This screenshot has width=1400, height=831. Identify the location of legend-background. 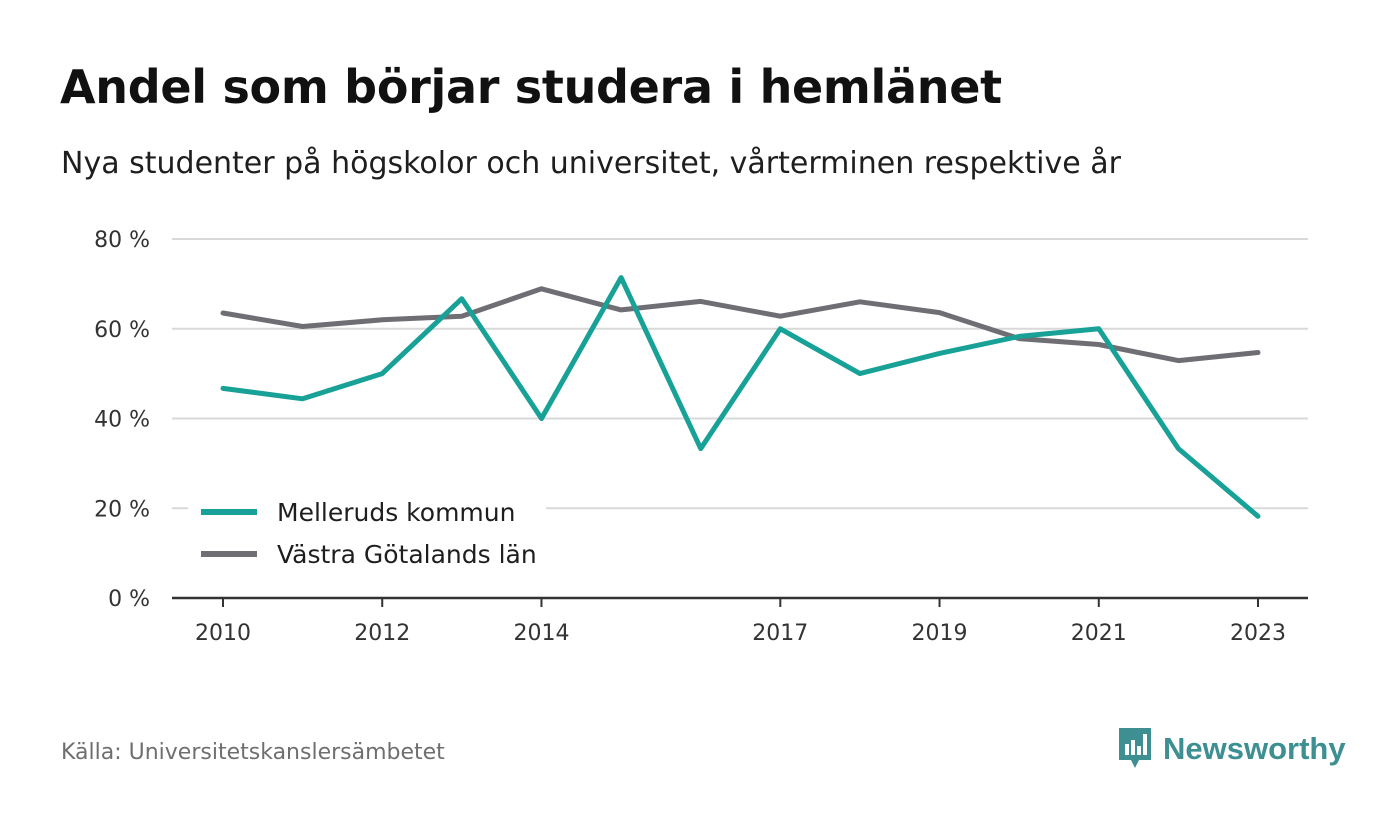
(367, 535).